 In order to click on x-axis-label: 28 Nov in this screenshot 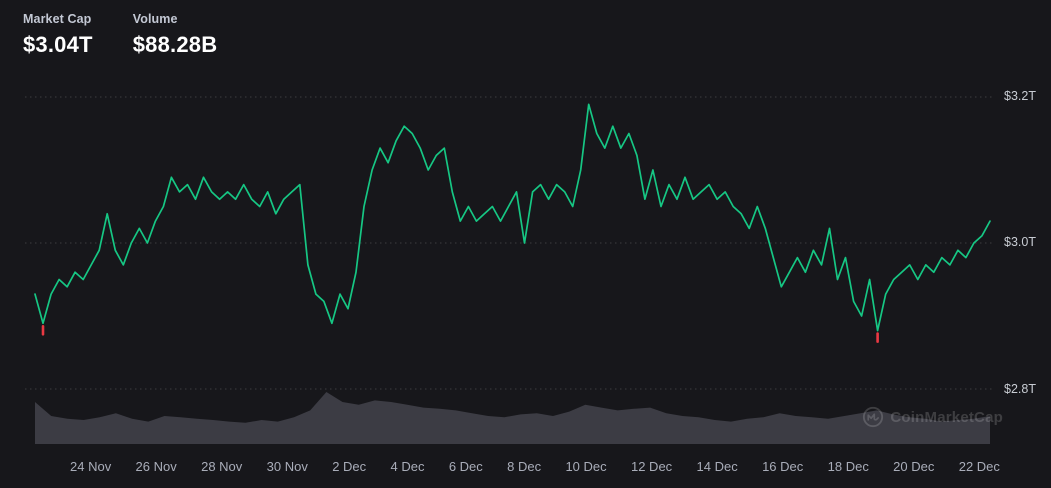, I will do `click(222, 466)`.